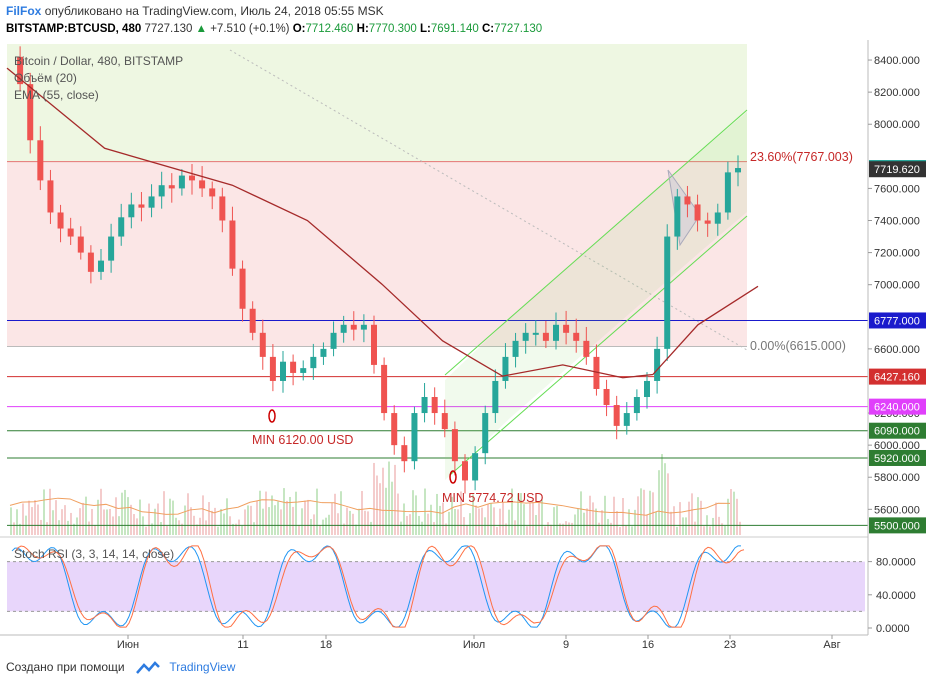 The height and width of the screenshot is (688, 939). Describe the element at coordinates (596, 242) in the screenshot. I see `channel-upper-line` at that location.